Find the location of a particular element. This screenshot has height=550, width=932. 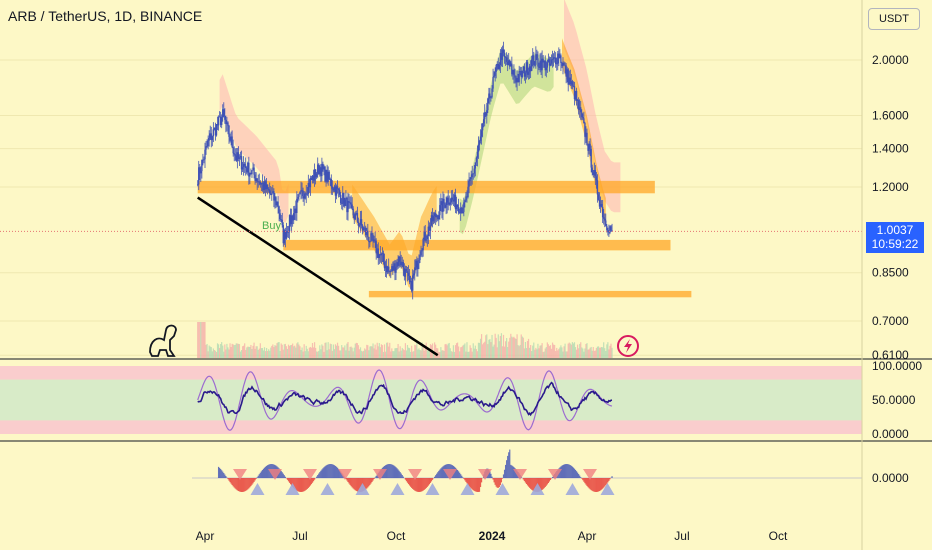

histogram-tick-label: 0.0000 is located at coordinates (890, 478).